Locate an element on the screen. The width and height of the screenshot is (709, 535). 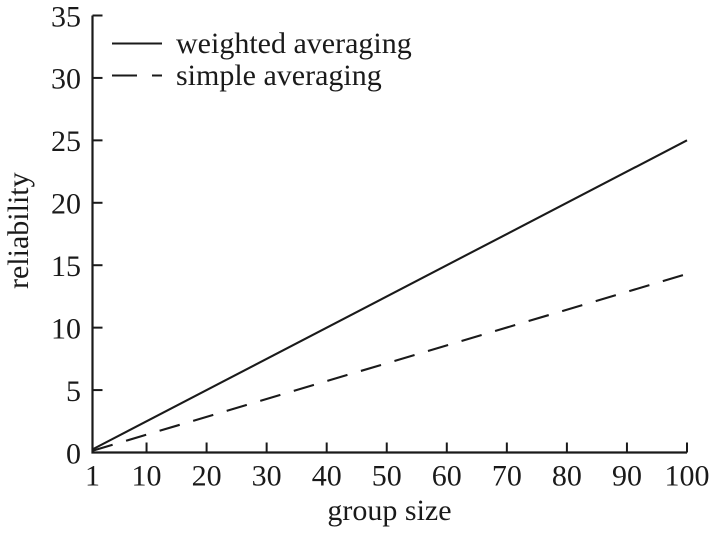
y-tick-label: 20 is located at coordinates (66, 204).